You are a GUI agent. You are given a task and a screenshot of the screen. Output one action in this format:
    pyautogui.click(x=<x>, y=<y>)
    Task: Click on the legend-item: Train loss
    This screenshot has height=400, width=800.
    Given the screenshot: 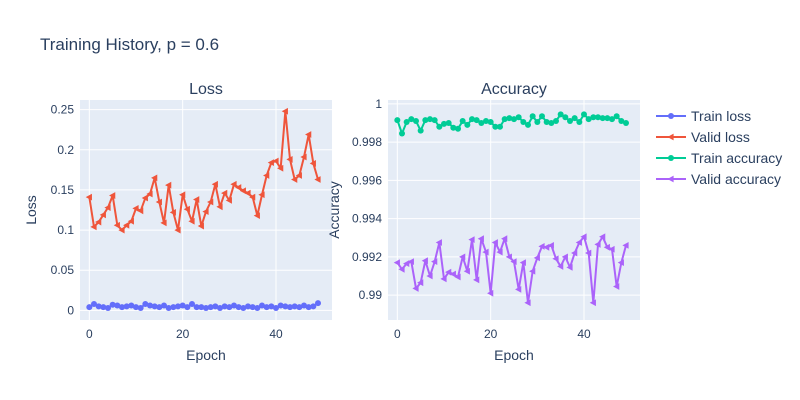 What is the action you would take?
    pyautogui.click(x=703, y=116)
    